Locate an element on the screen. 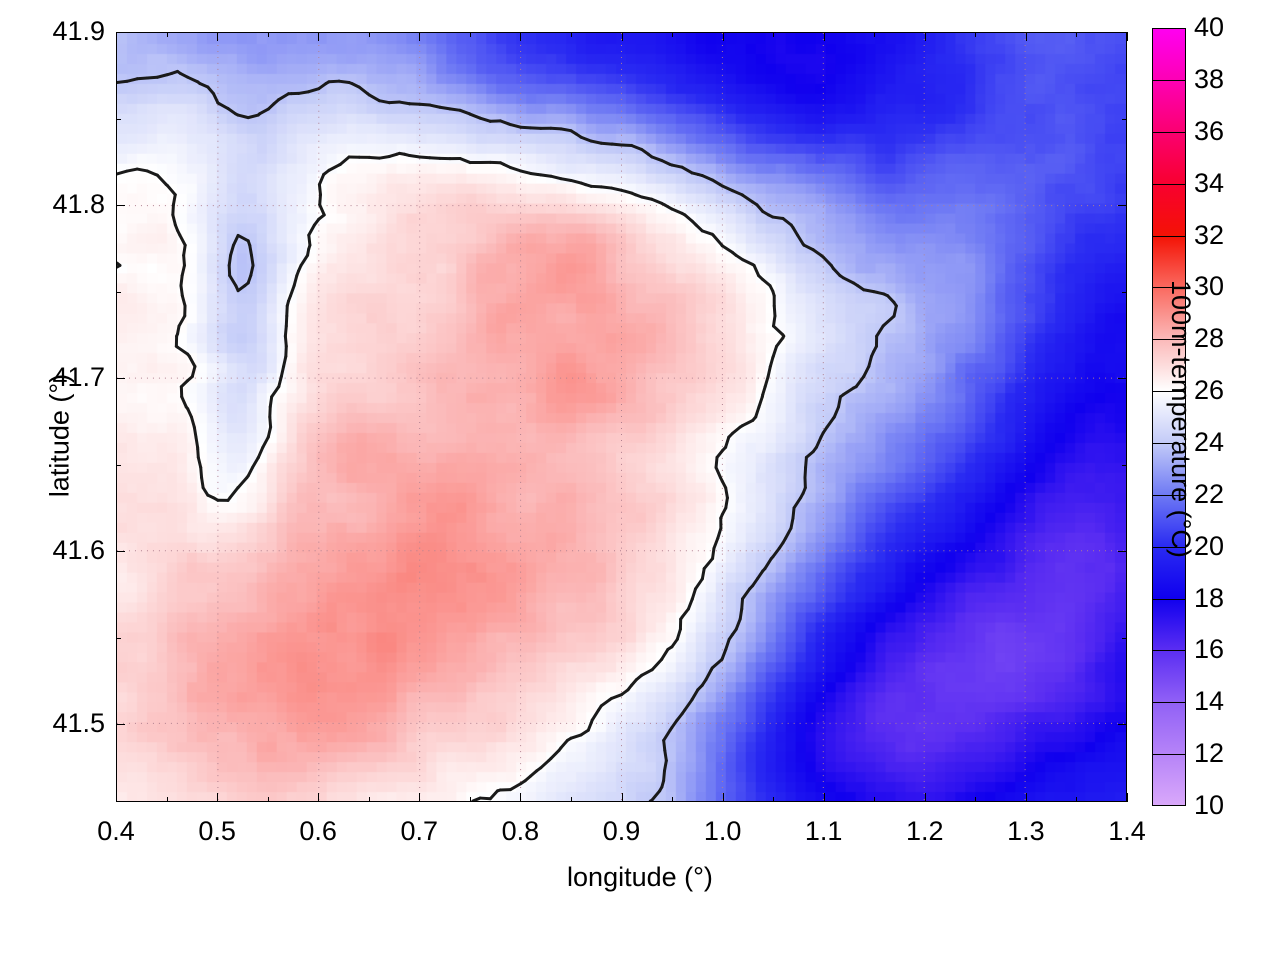 Image resolution: width=1280 pixels, height=960 pixels. colorbar-gradient is located at coordinates (1169, 417).